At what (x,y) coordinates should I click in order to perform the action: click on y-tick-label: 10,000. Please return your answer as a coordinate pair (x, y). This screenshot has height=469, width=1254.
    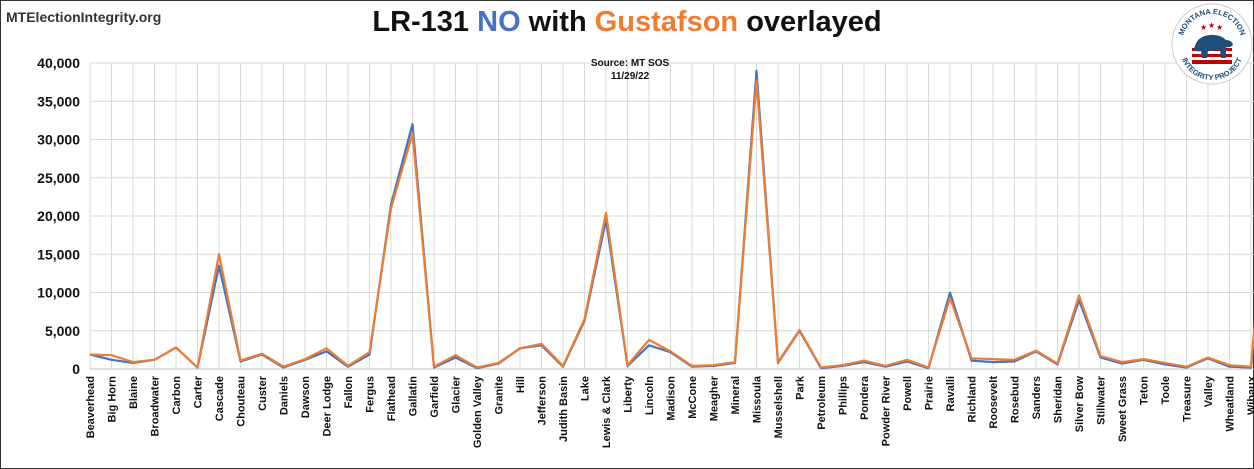
    Looking at the image, I should click on (58, 293).